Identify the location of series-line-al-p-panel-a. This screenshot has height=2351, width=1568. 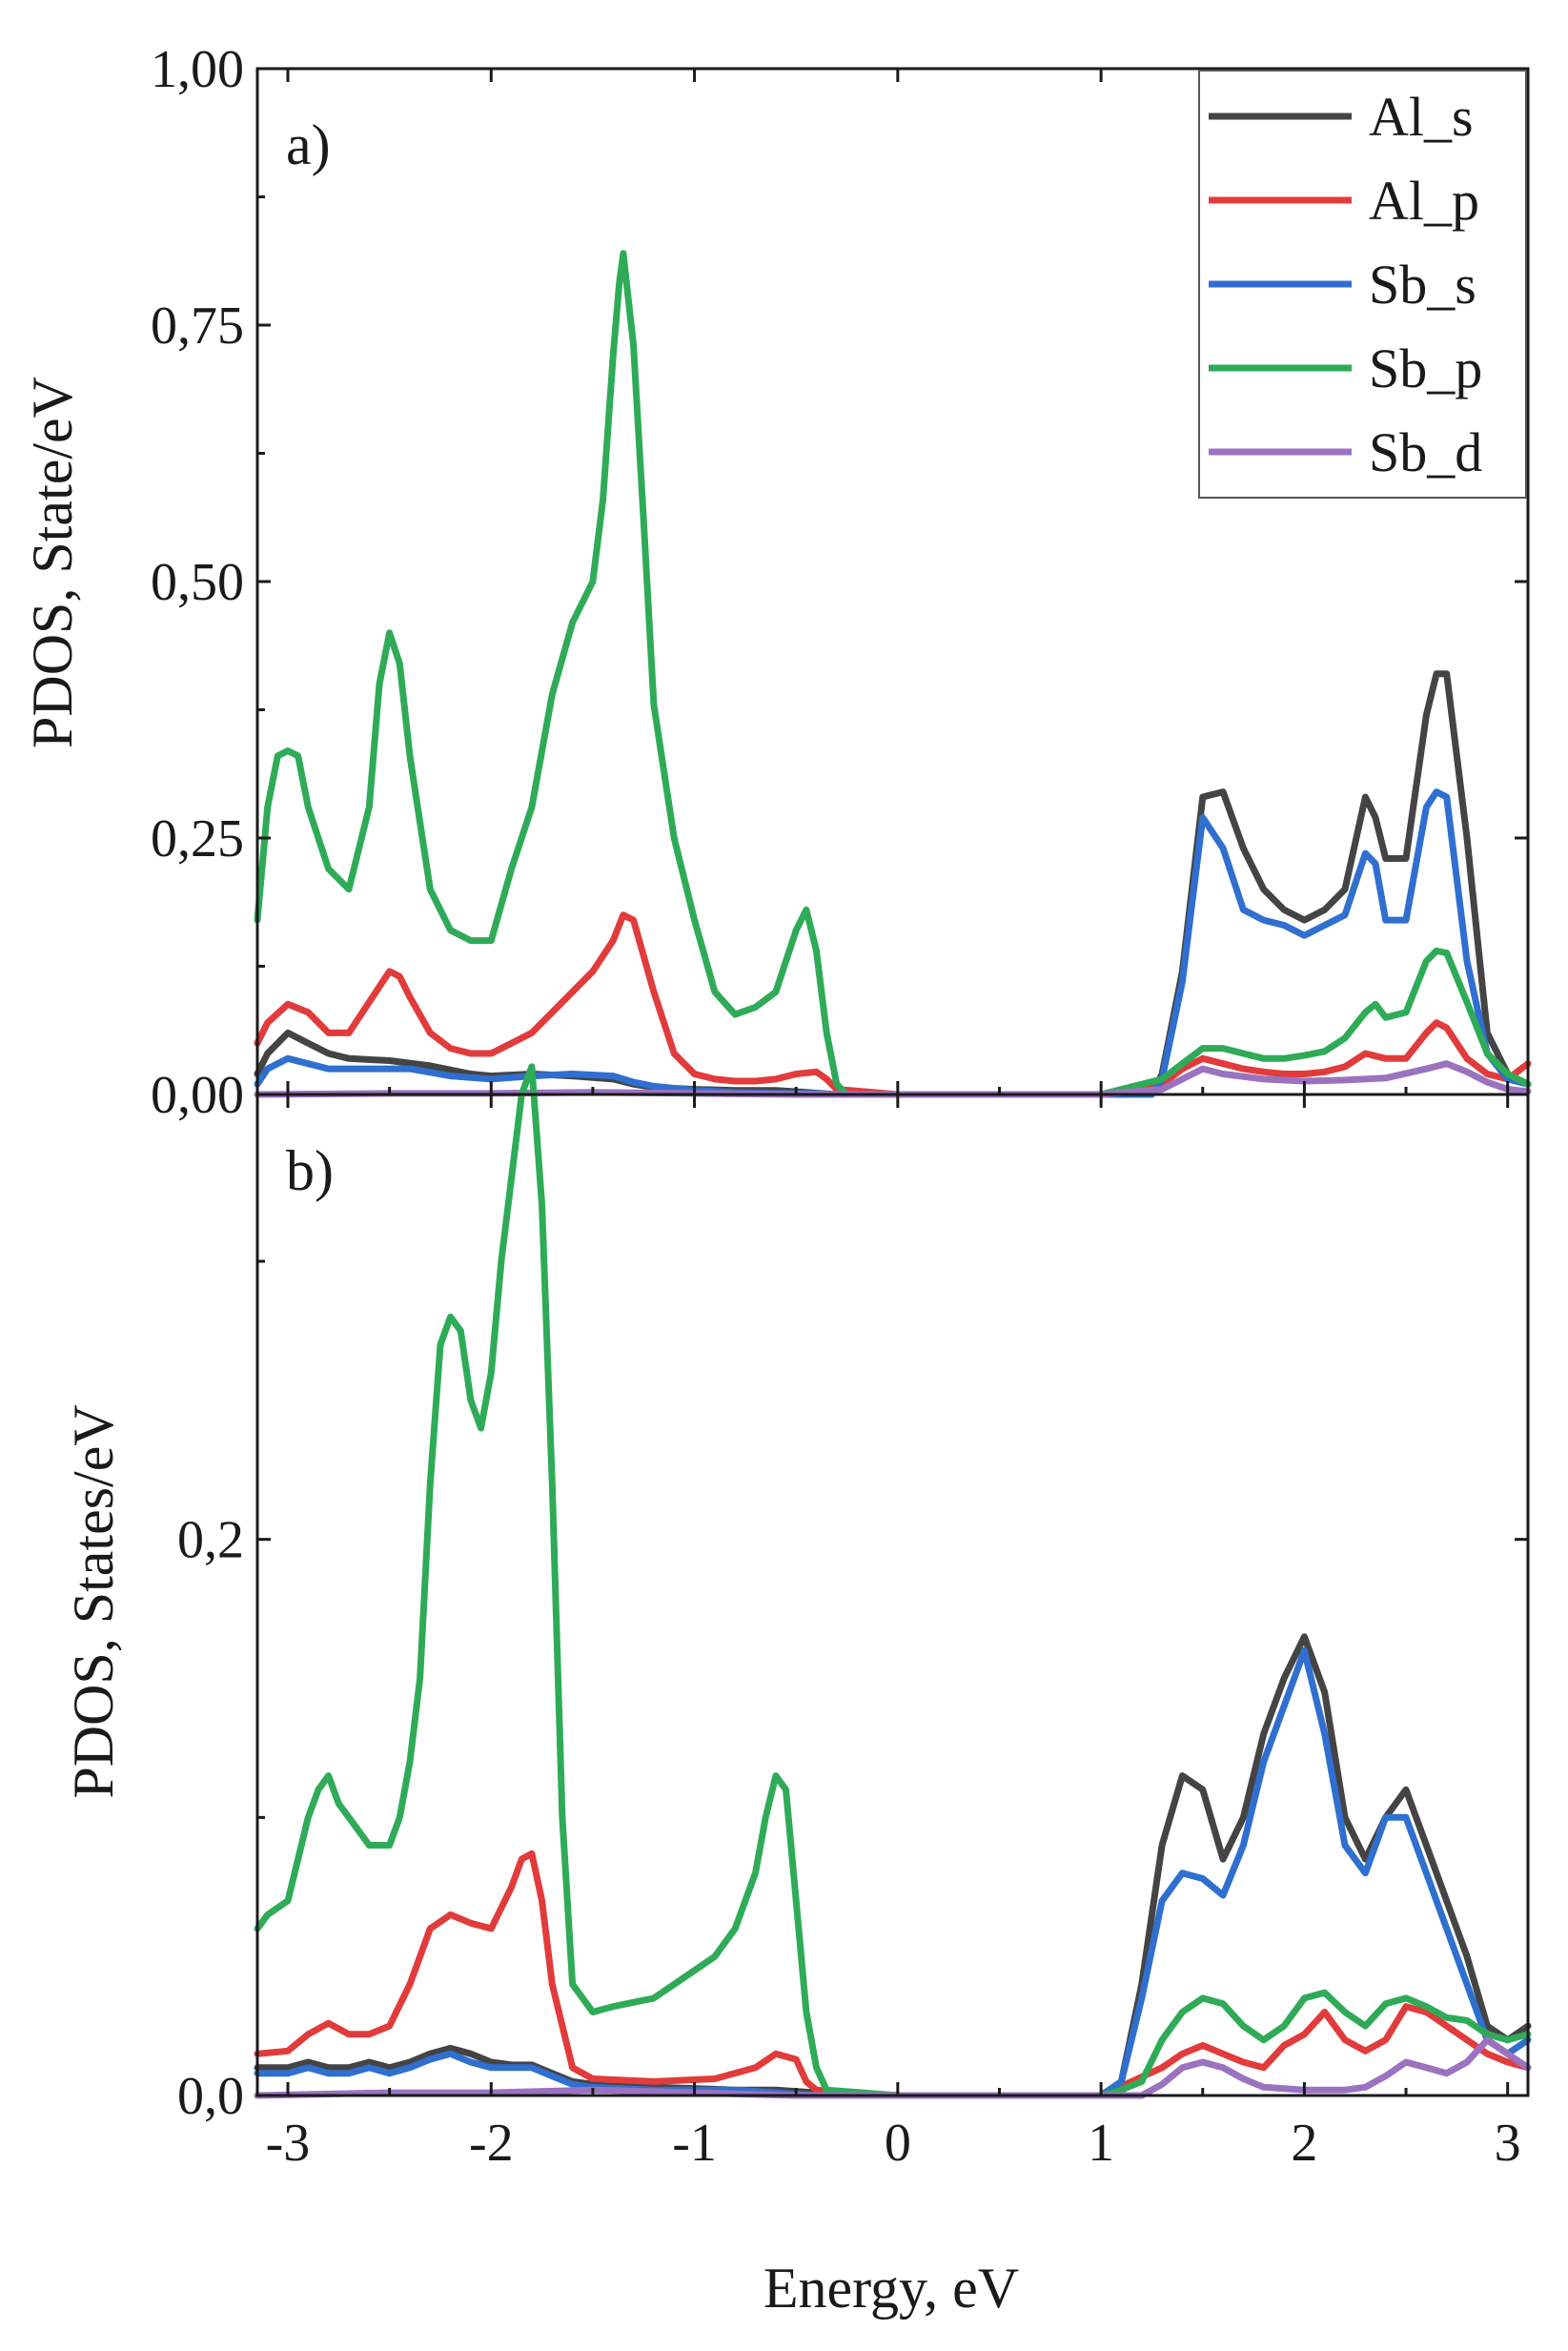
(893, 1005).